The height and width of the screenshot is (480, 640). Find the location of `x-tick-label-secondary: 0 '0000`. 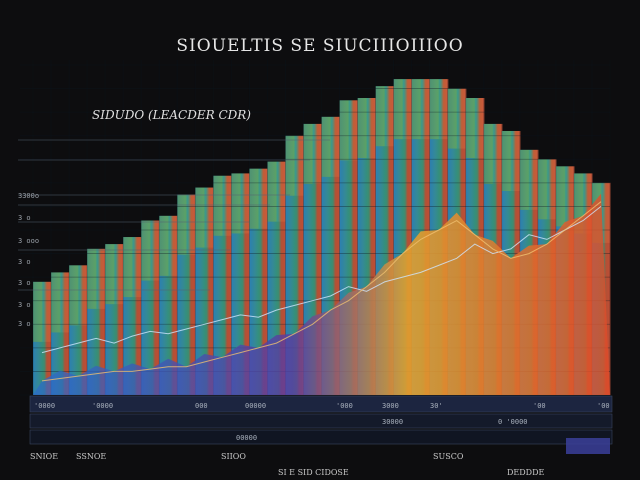

x-tick-label-secondary: 0 '0000 is located at coordinates (513, 422).